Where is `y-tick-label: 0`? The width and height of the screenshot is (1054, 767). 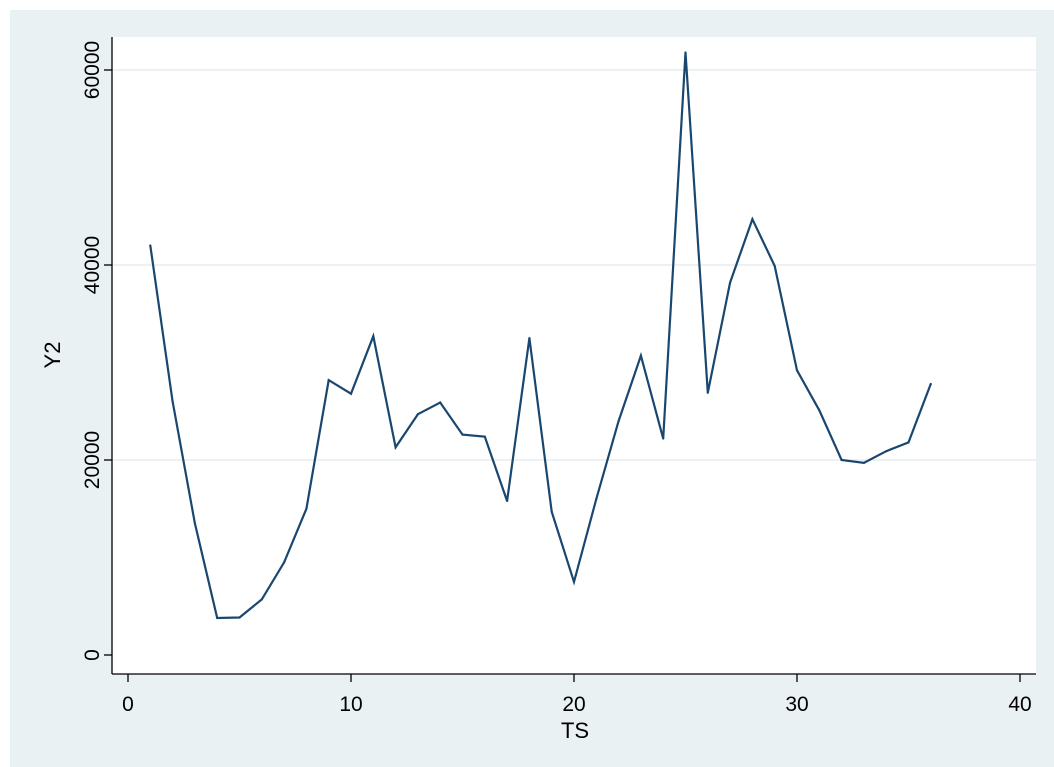 y-tick-label: 0 is located at coordinates (92, 655).